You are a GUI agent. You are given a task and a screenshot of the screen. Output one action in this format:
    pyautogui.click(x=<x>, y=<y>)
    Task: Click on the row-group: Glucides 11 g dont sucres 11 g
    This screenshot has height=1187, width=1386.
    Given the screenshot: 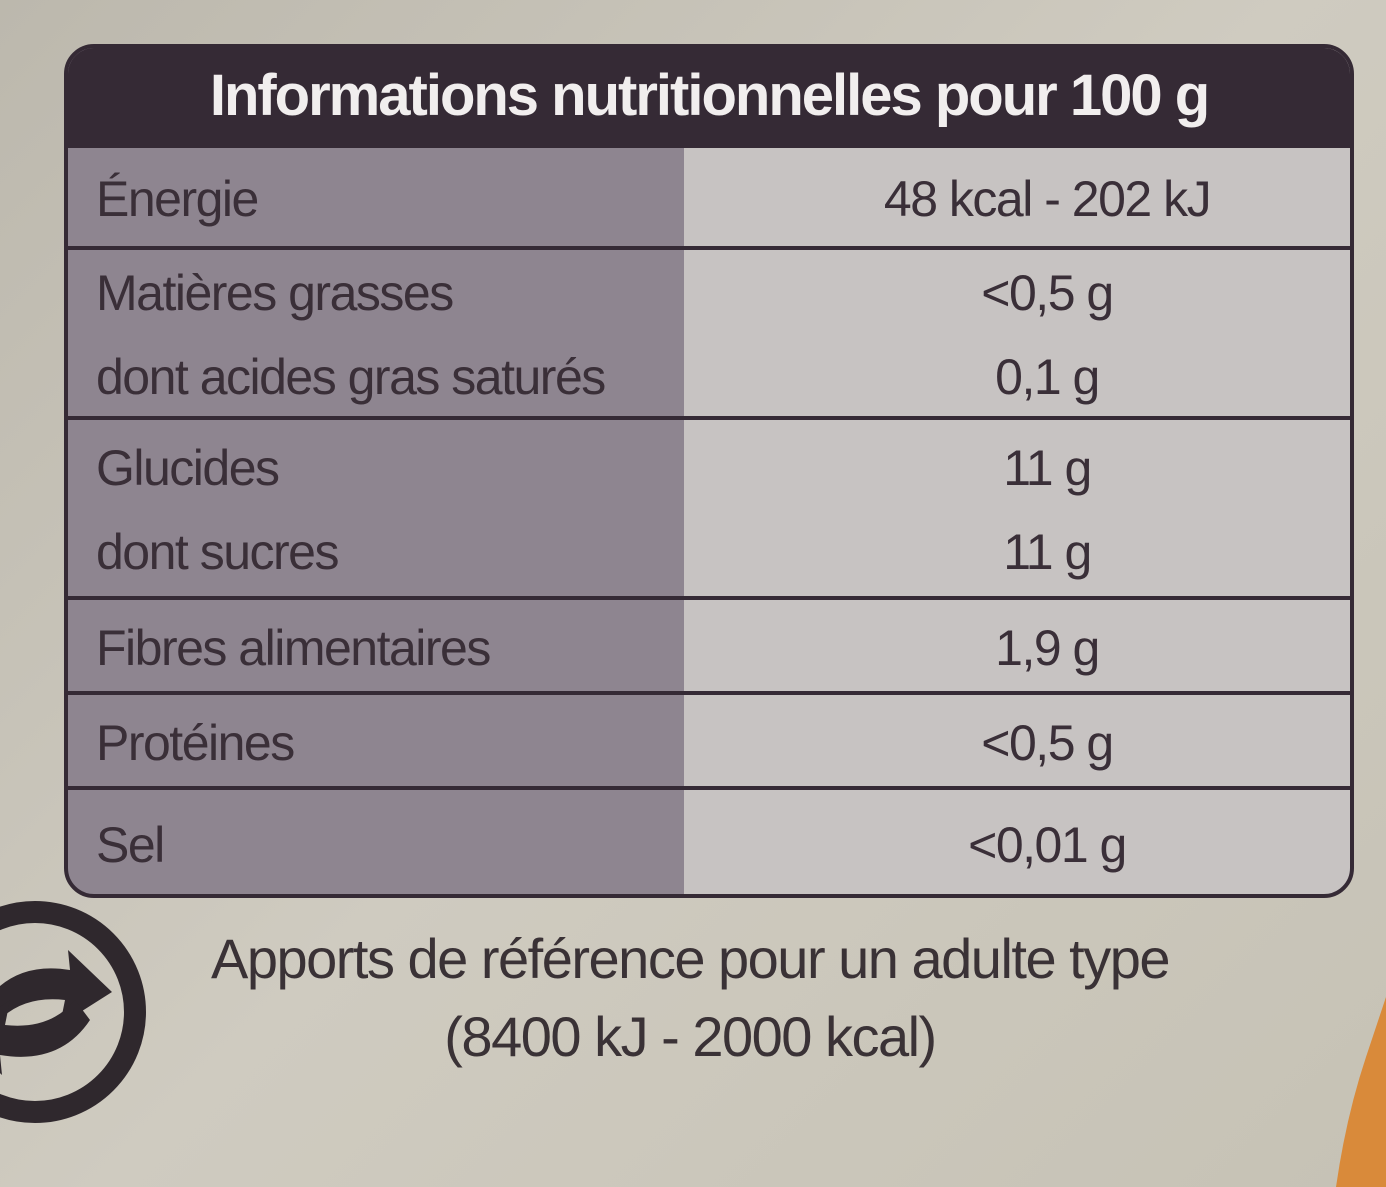 What is the action you would take?
    pyautogui.click(x=709, y=506)
    